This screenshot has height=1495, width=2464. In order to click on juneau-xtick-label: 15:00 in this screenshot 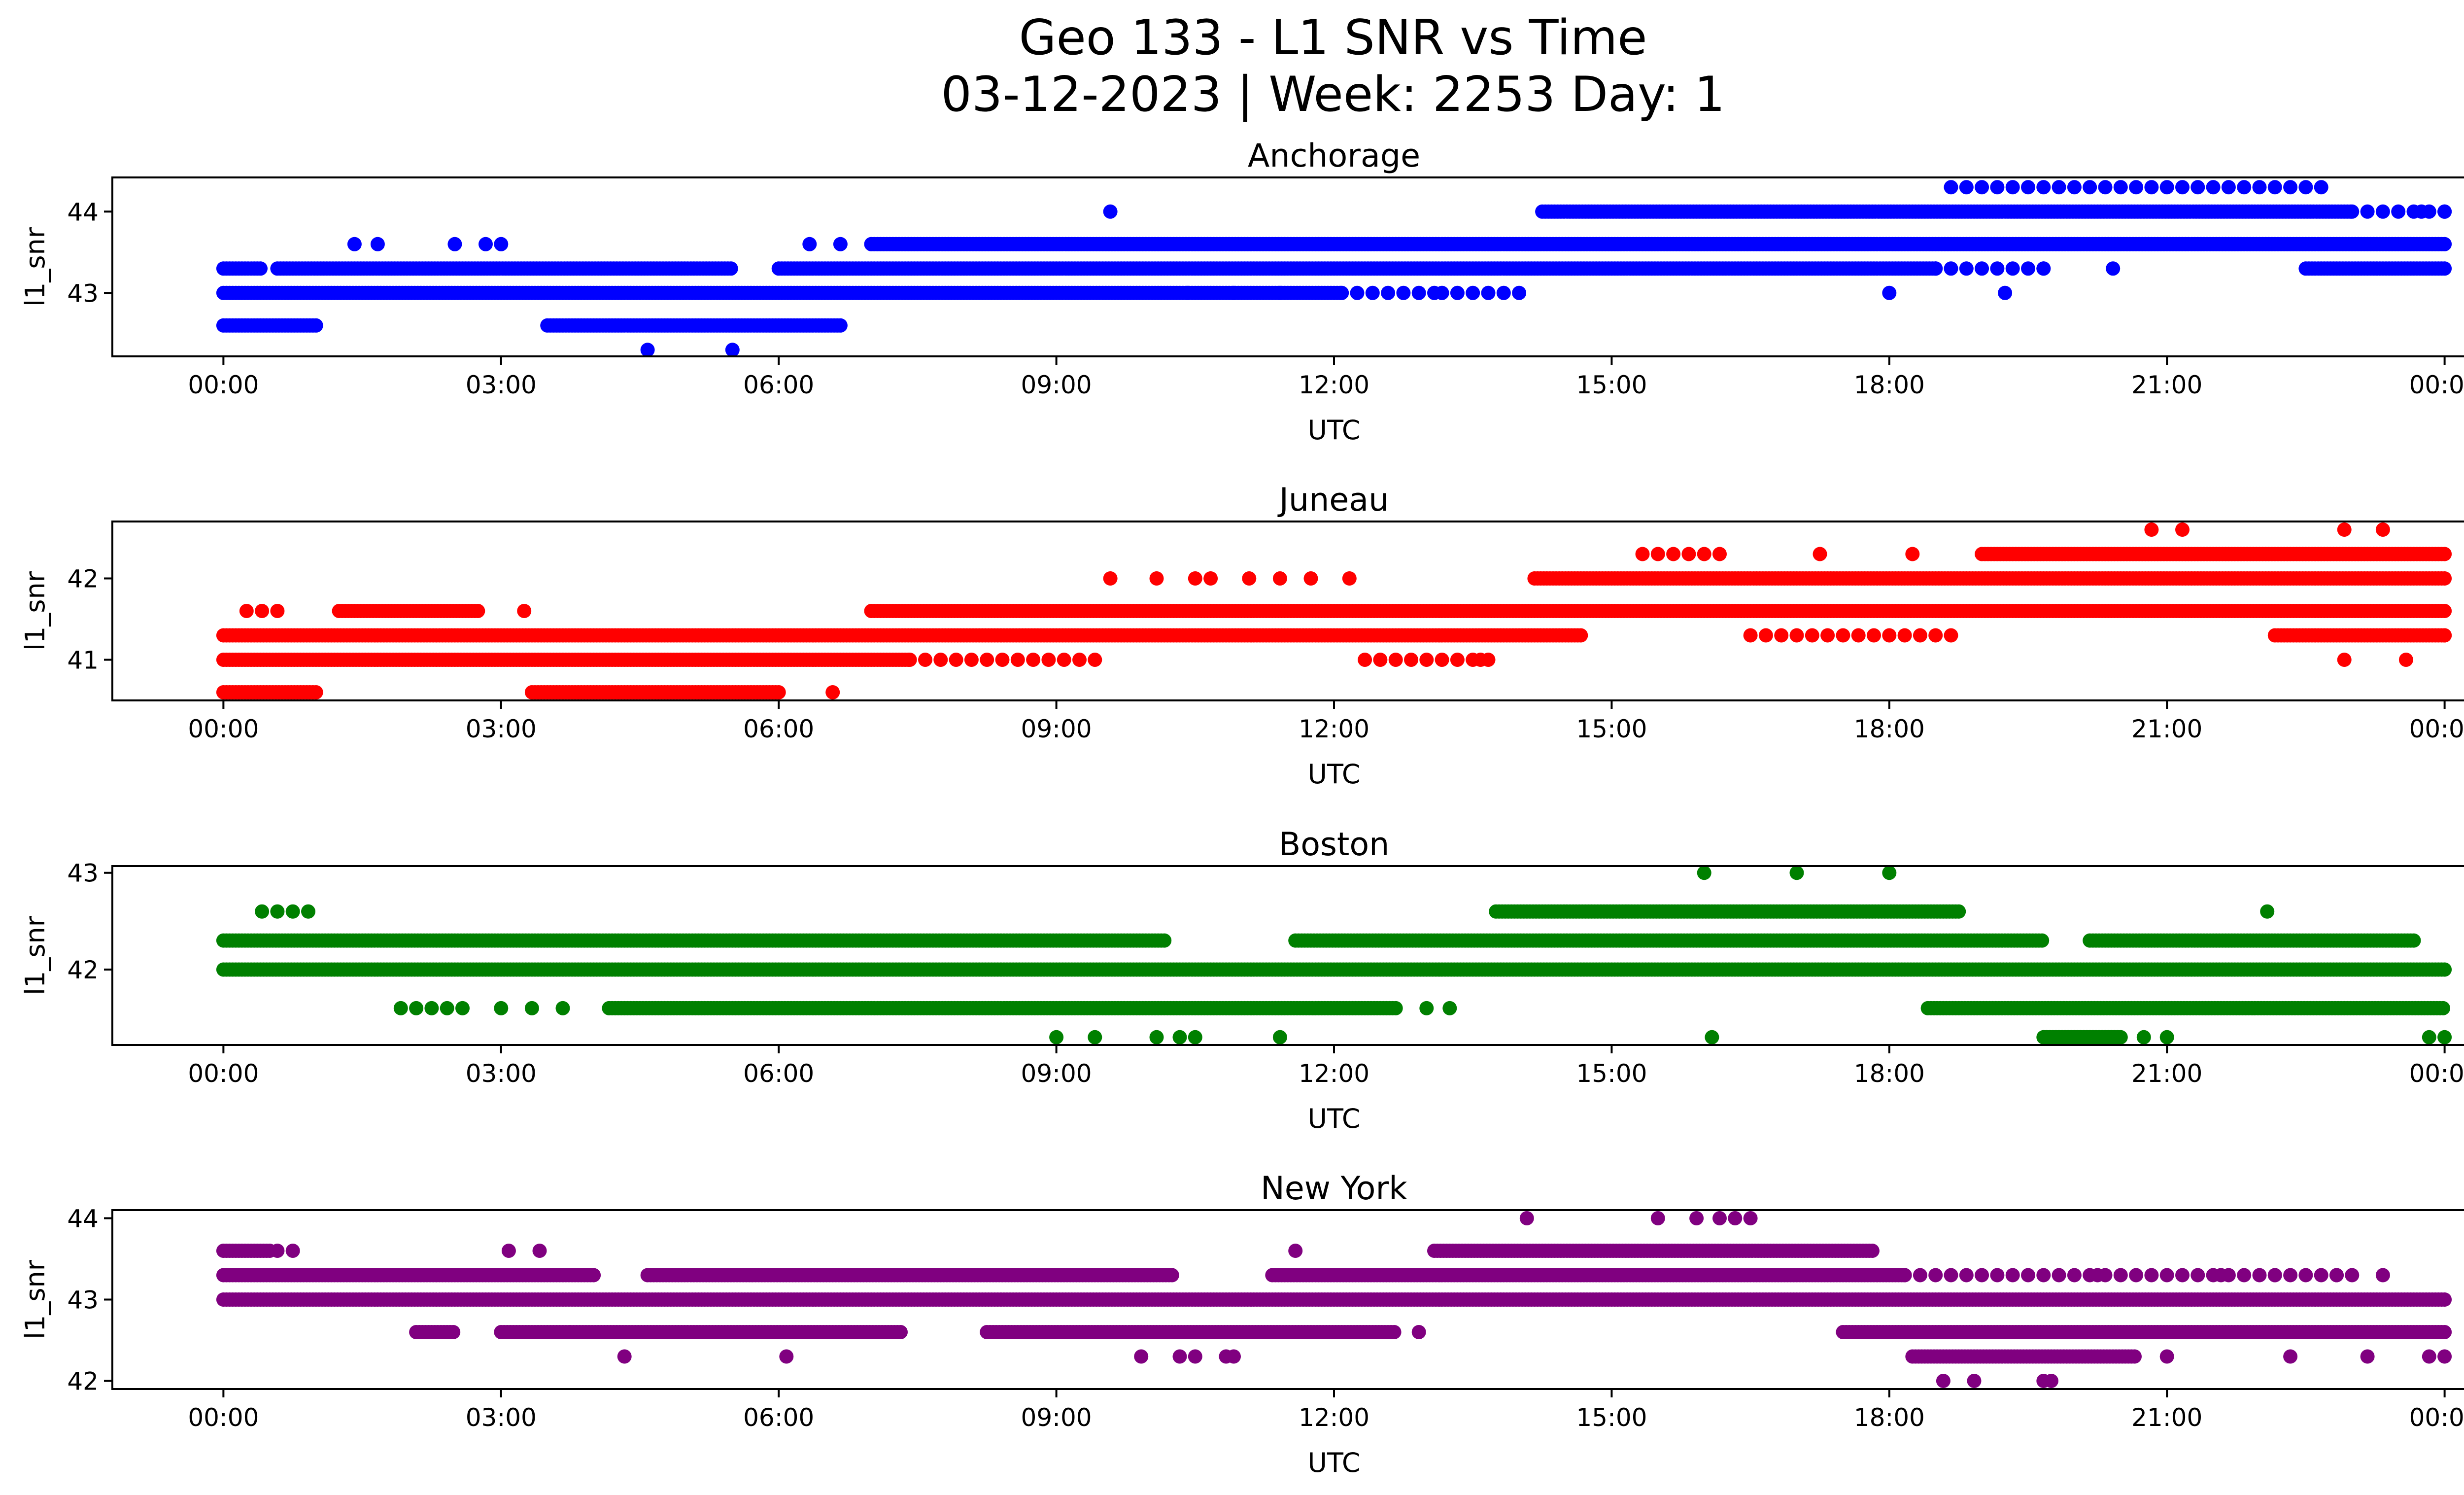, I will do `click(1611, 729)`.